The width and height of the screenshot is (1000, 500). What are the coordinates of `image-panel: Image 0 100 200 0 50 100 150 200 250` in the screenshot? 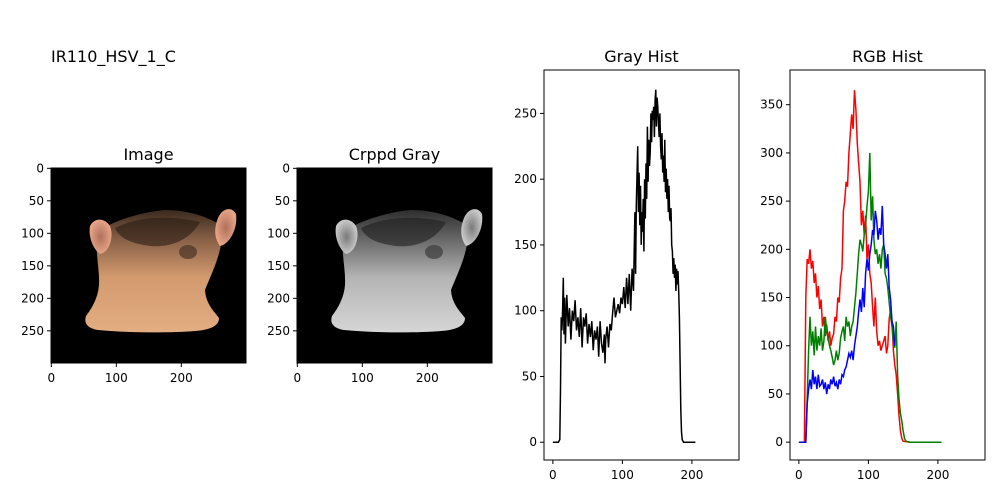 It's located at (134, 265).